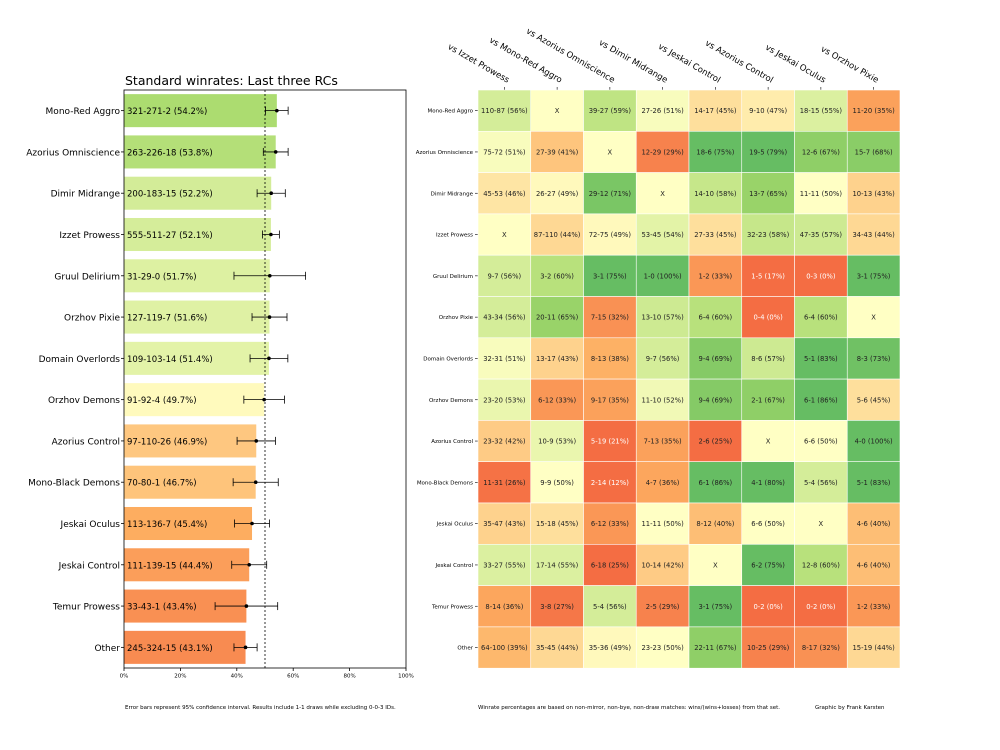 This screenshot has width=1000, height=750. I want to click on record-label: 555-511-27 (52.1%), so click(170, 236).